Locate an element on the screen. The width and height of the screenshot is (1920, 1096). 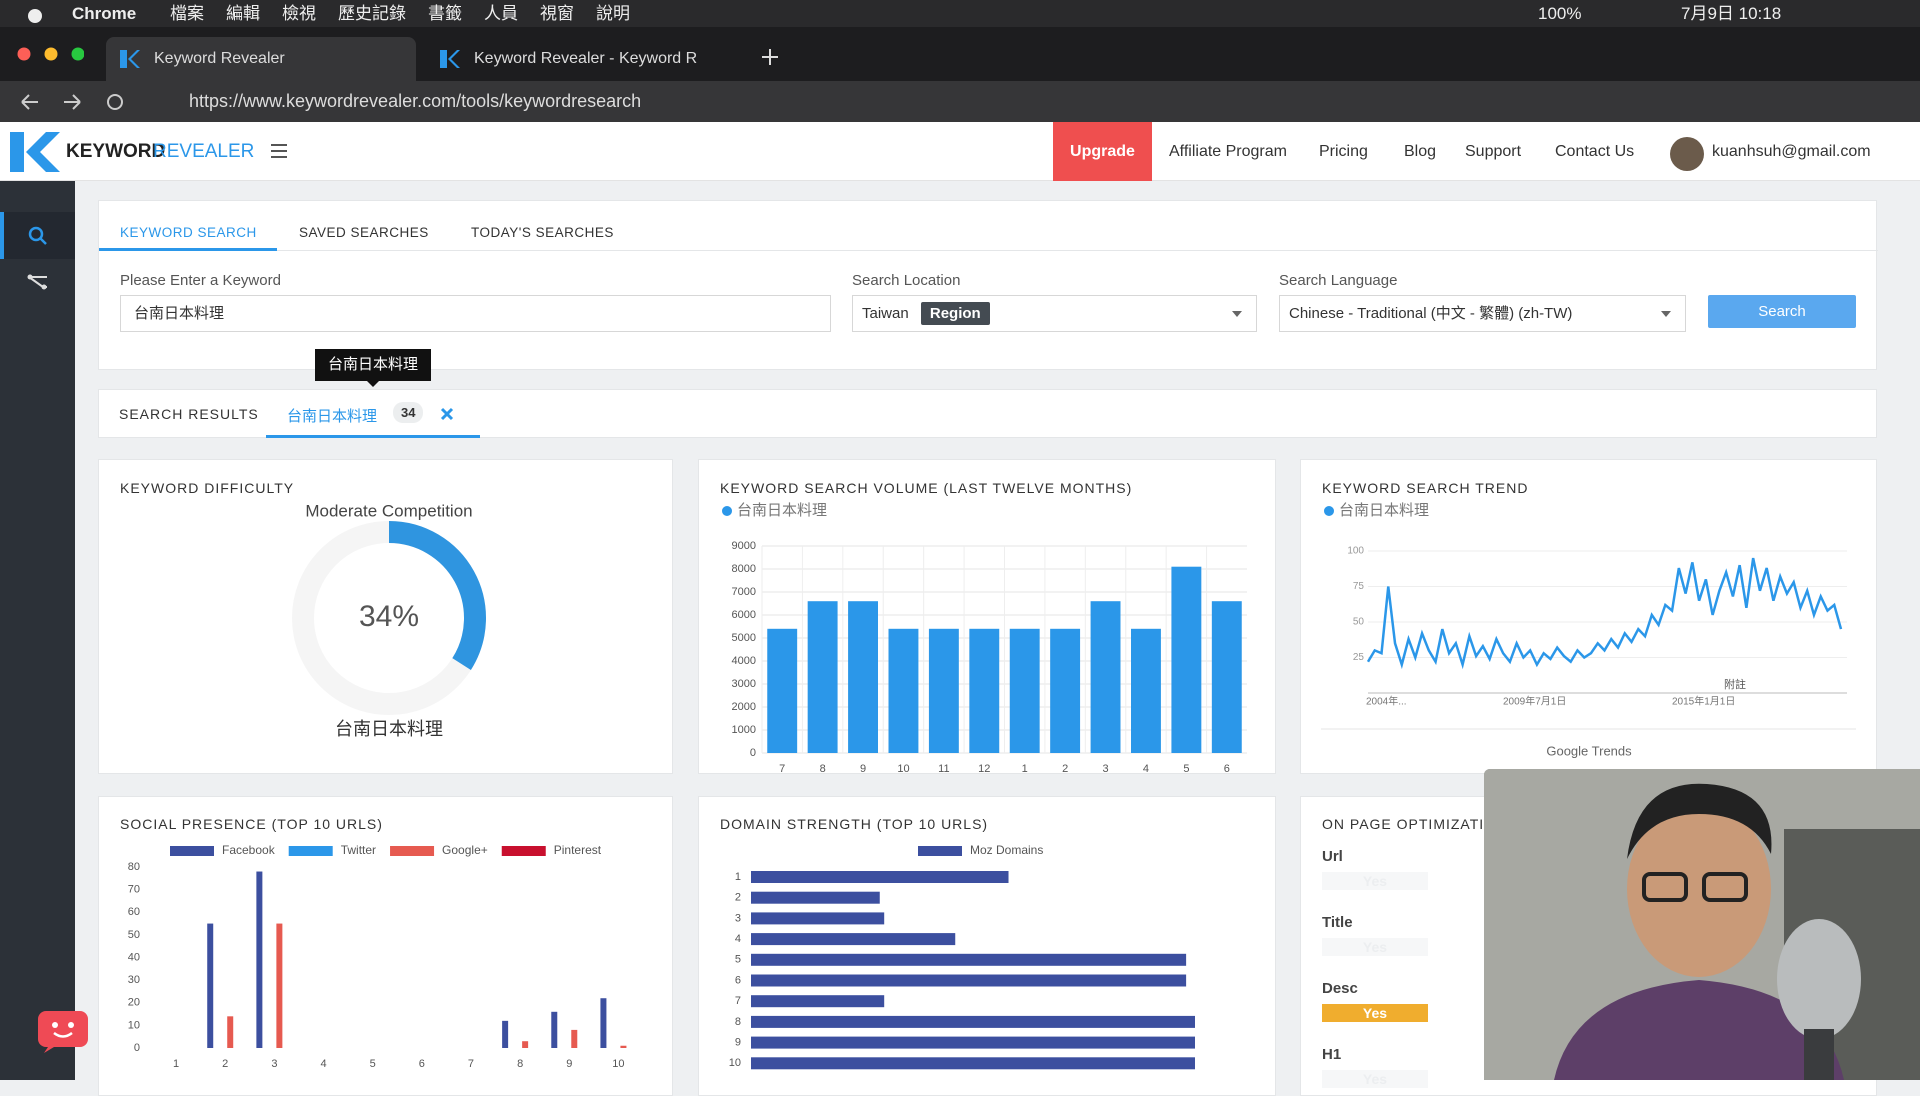
y-tick-label: 6 is located at coordinates (738, 980).